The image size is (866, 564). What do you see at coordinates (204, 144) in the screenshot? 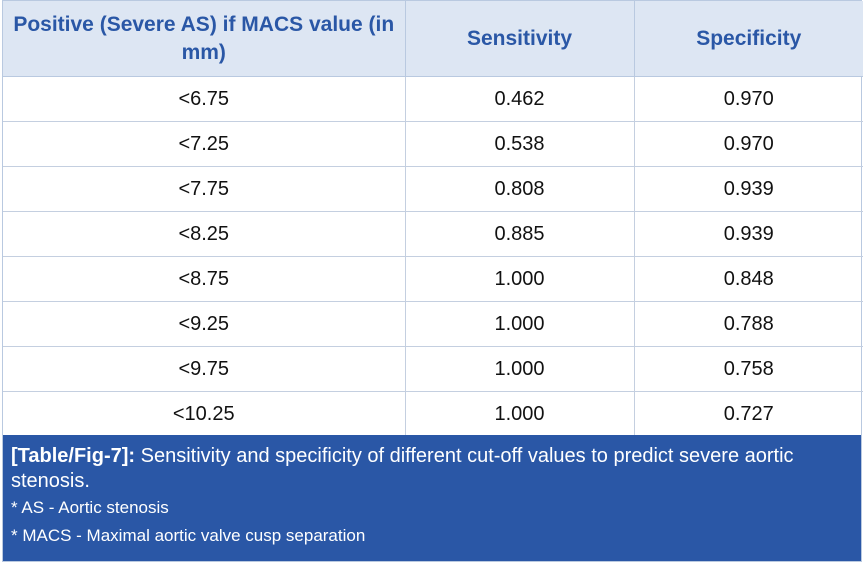
I see `cell-cutoff: <7.25` at bounding box center [204, 144].